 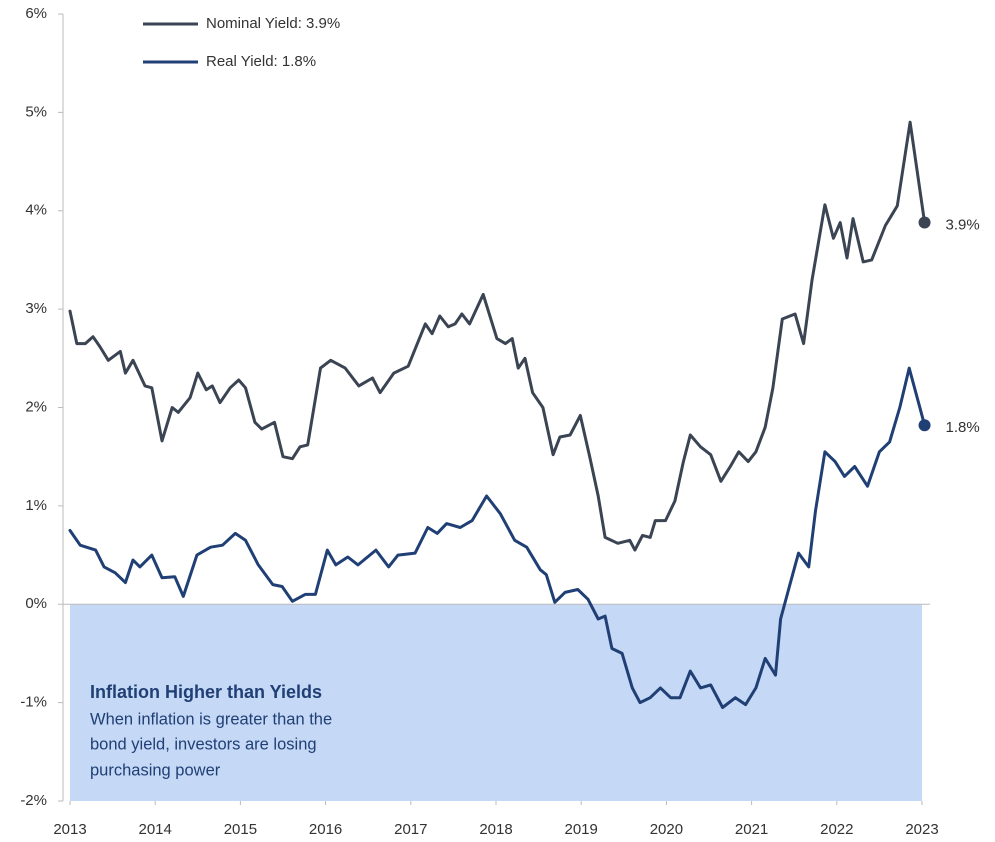 I want to click on x-tick-label: 2014, so click(x=155, y=829).